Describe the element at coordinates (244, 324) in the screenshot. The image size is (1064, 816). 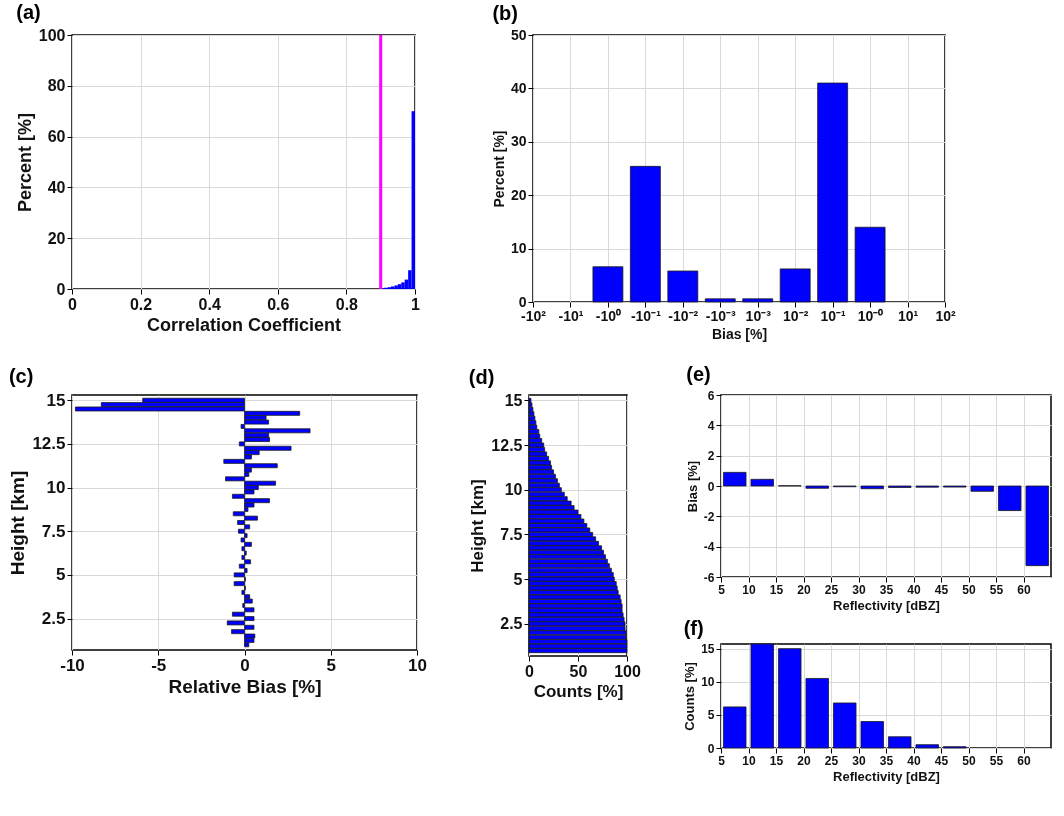
I see `x-axis-title: Correlation Coefficient` at that location.